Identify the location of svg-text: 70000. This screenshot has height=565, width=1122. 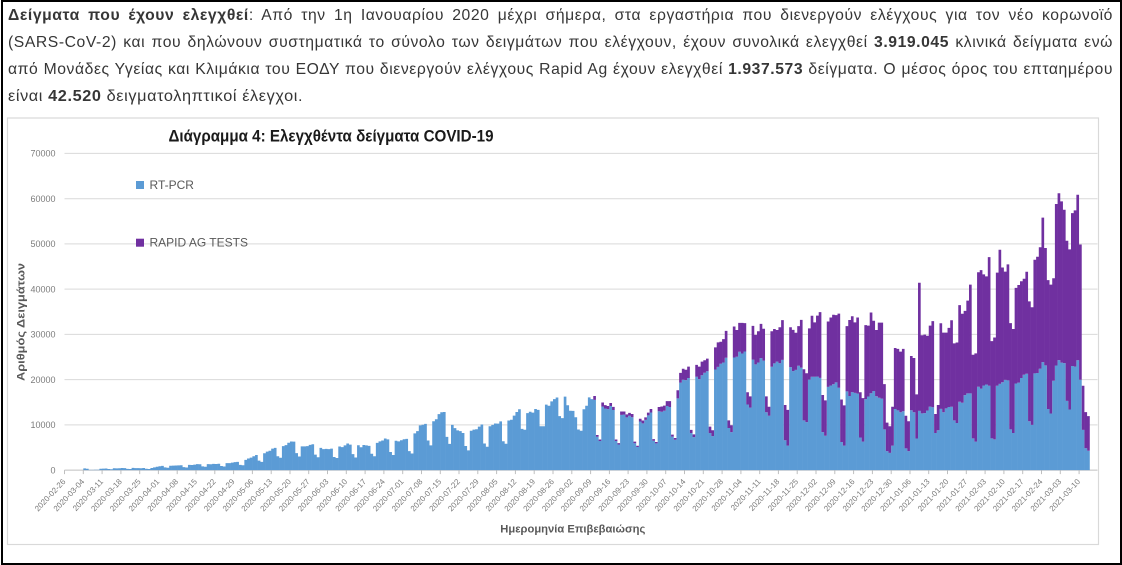
(42, 154).